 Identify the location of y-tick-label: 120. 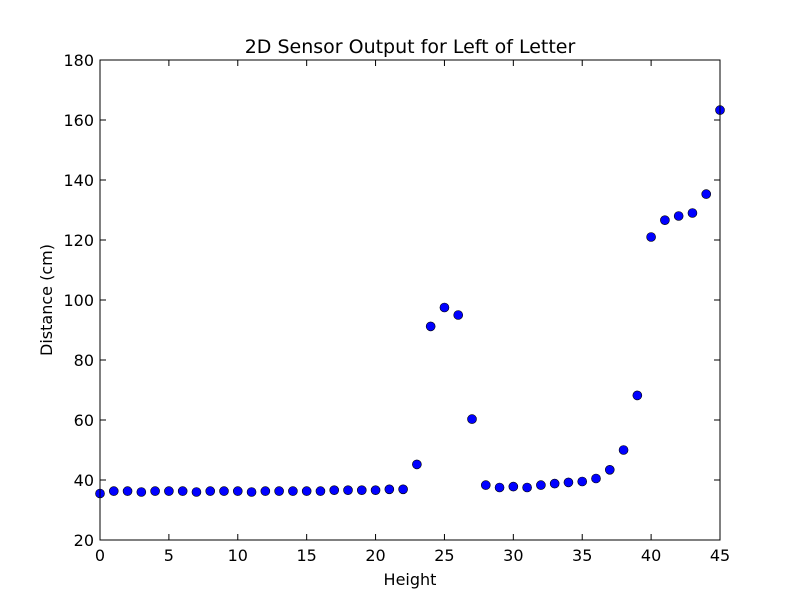
(78, 240).